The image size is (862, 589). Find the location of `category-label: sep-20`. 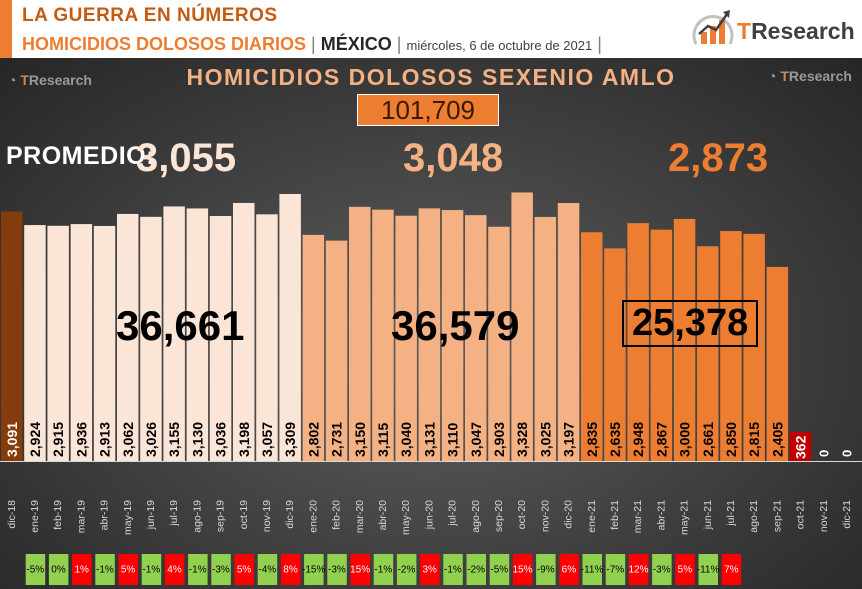

category-label: sep-20 is located at coordinates (499, 516).